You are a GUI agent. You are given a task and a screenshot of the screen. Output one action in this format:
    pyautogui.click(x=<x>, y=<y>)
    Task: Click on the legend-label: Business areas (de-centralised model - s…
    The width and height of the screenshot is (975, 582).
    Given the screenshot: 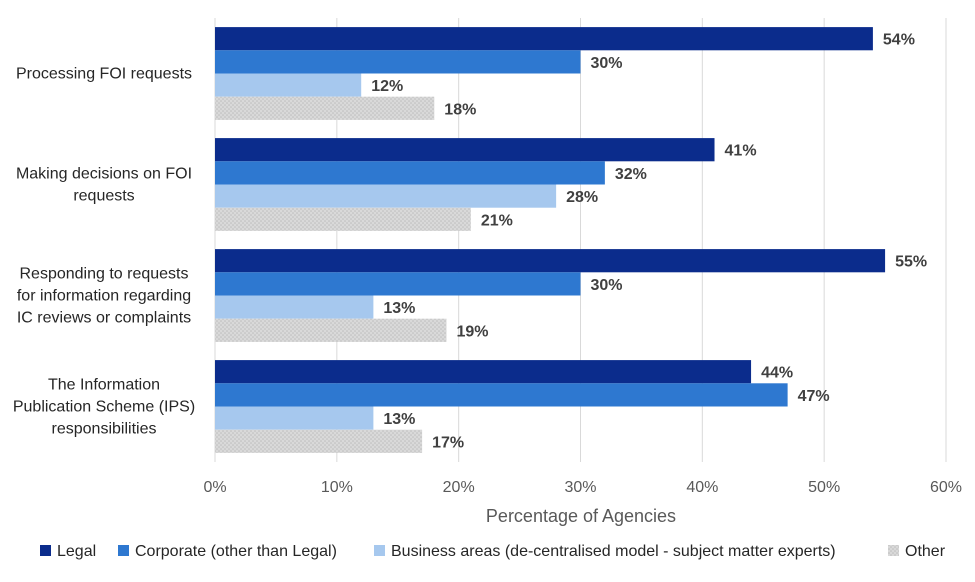 What is the action you would take?
    pyautogui.click(x=613, y=551)
    